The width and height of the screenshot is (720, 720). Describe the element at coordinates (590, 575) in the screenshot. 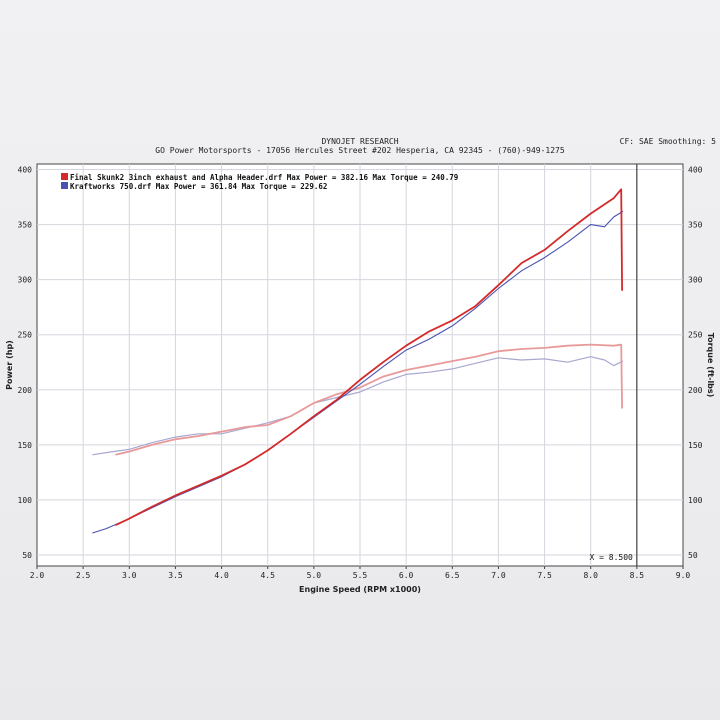

I see `x-tick-label: 8.0` at that location.